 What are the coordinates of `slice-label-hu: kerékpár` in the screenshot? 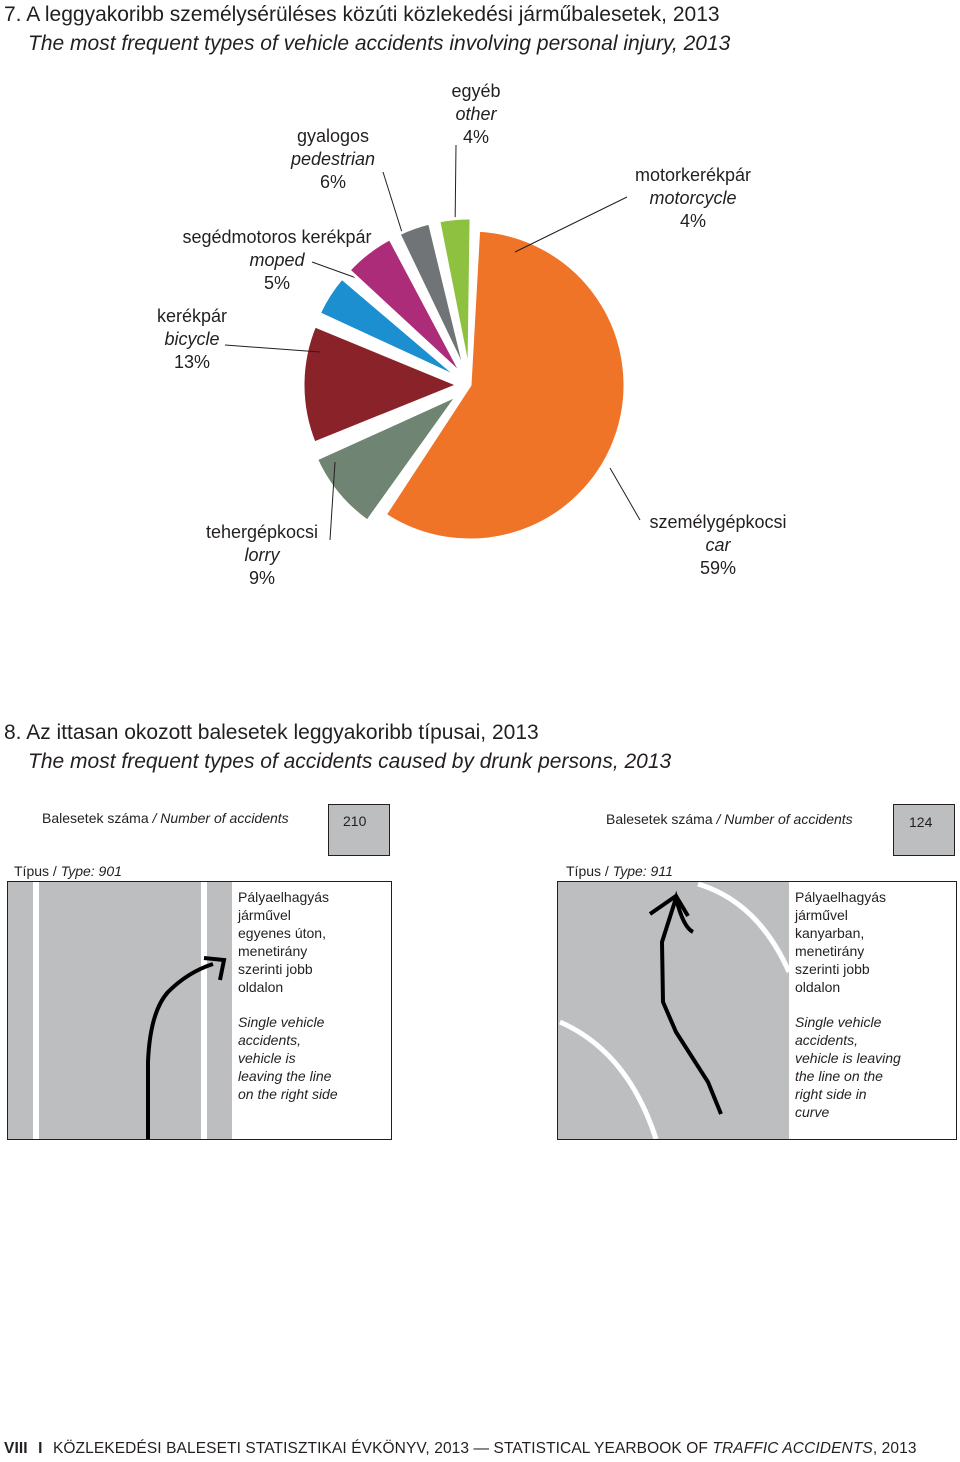 It's located at (192, 316).